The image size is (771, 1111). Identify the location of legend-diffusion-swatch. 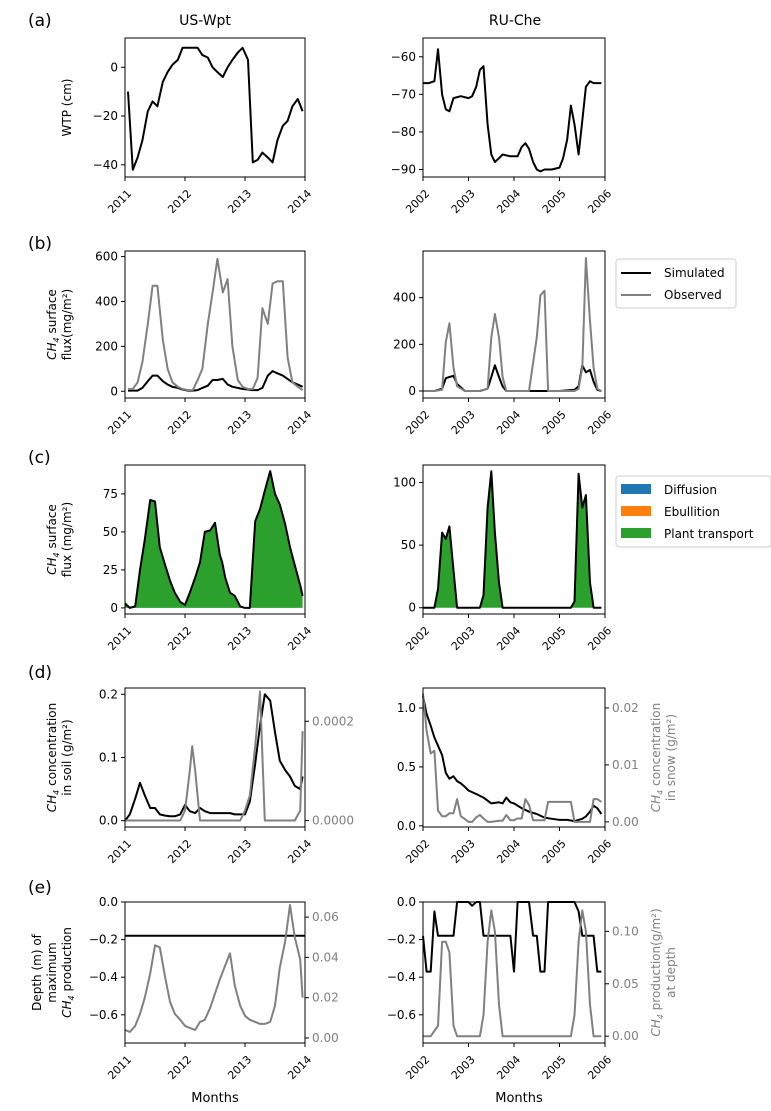
(636, 489).